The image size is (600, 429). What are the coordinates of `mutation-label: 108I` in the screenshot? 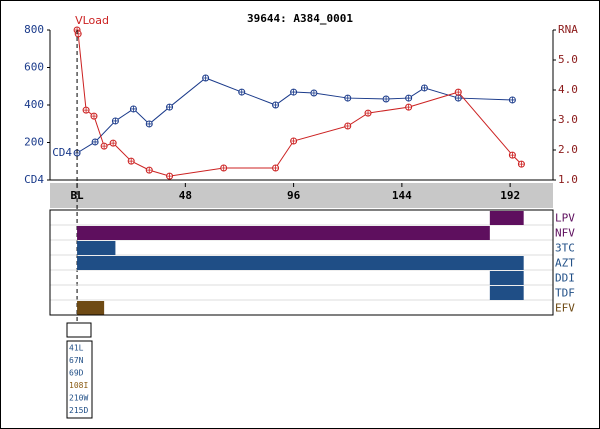 It's located at (78, 385).